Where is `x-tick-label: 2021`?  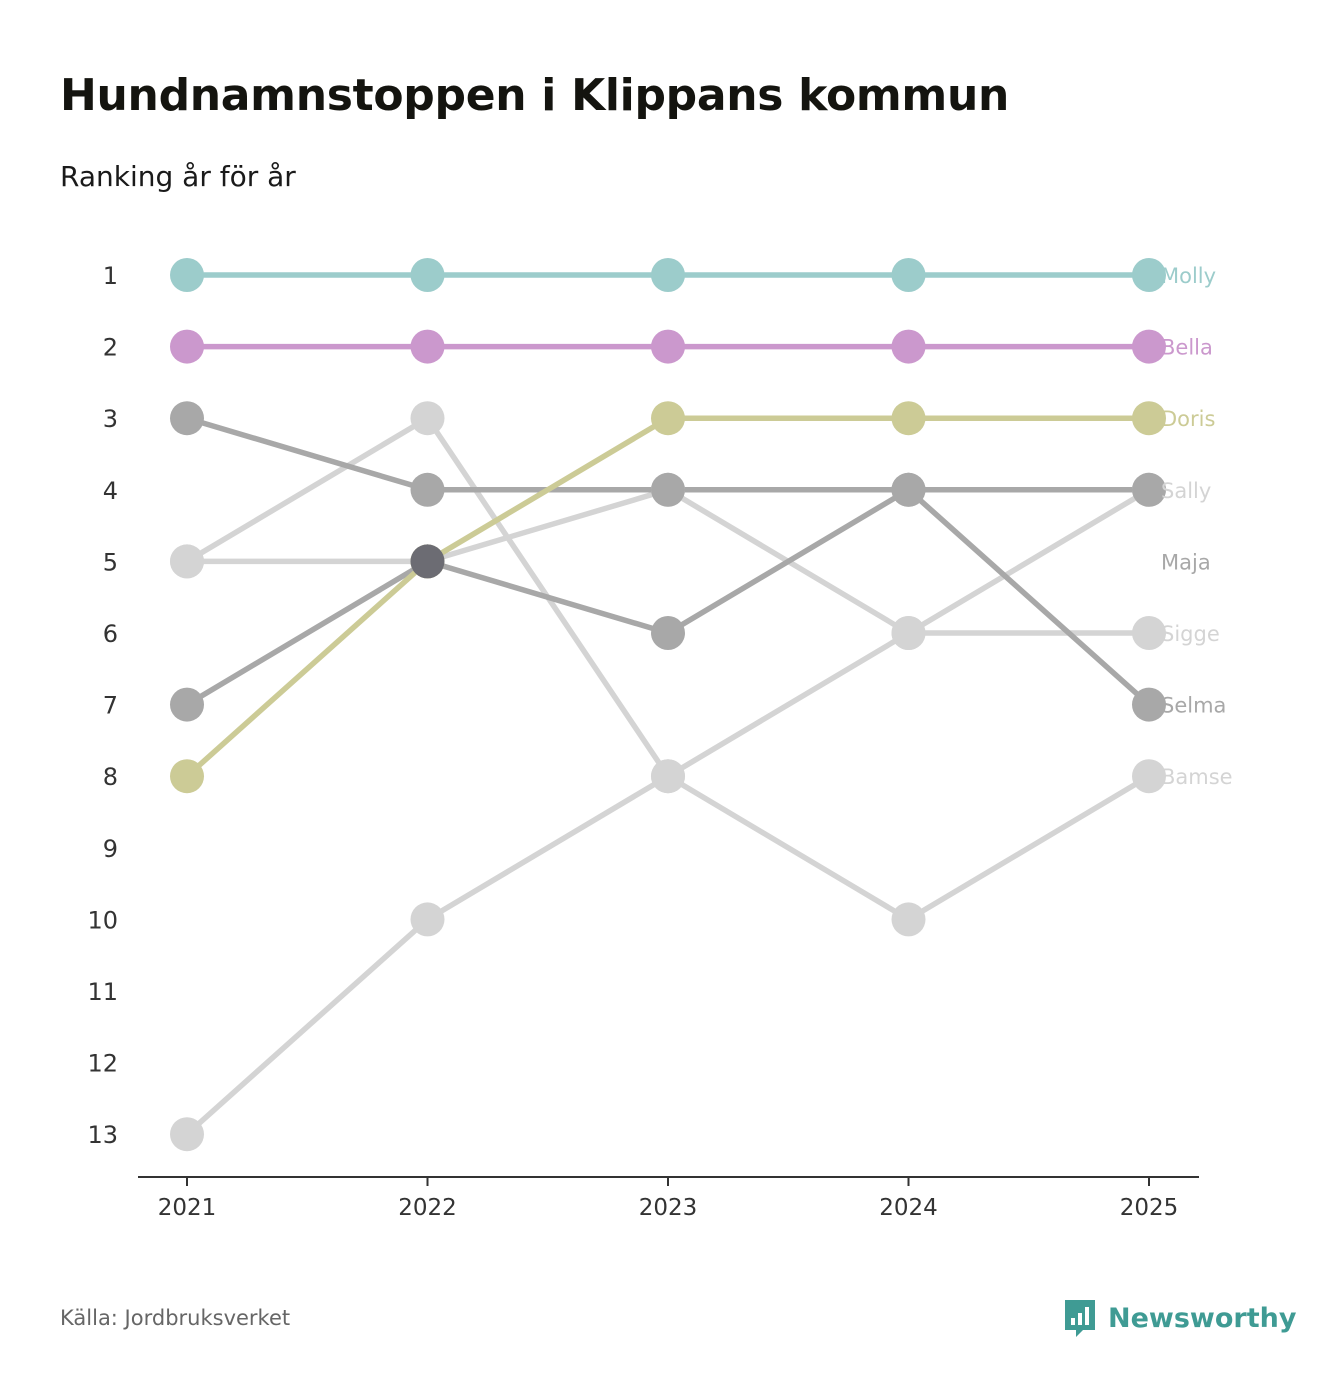
x-tick-label: 2021 is located at coordinates (187, 1208).